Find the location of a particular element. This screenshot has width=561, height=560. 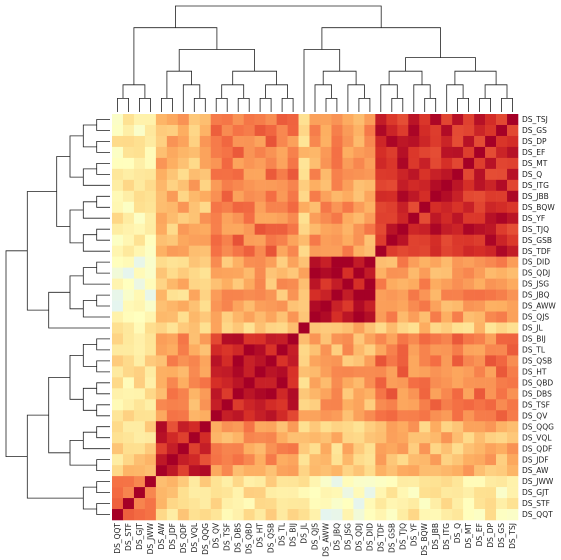

row-tick-label: DS_GJT is located at coordinates (535, 492).